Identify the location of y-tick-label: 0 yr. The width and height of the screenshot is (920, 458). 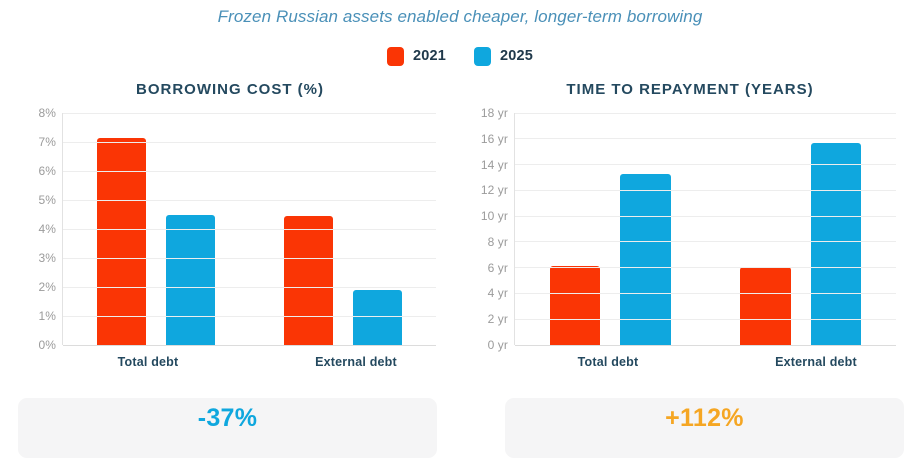
(497, 345).